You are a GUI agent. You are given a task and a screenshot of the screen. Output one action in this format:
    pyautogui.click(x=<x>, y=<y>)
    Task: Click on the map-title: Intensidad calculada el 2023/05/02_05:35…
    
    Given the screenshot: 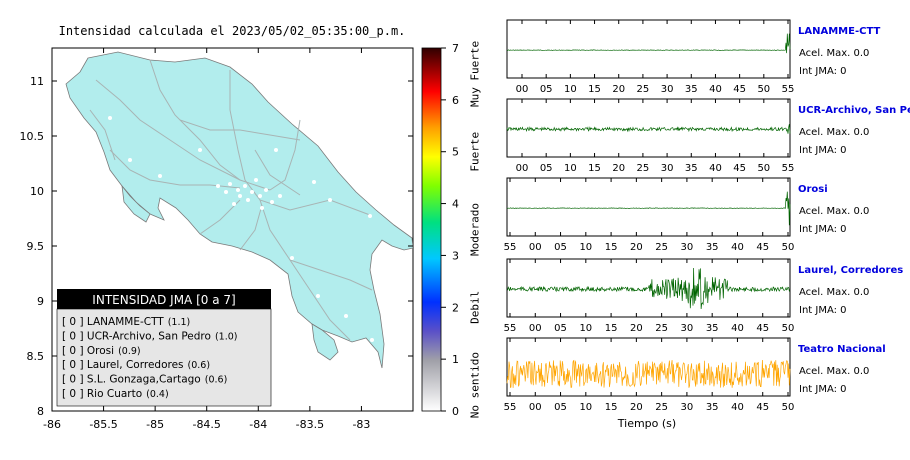 What is the action you would take?
    pyautogui.click(x=232, y=31)
    